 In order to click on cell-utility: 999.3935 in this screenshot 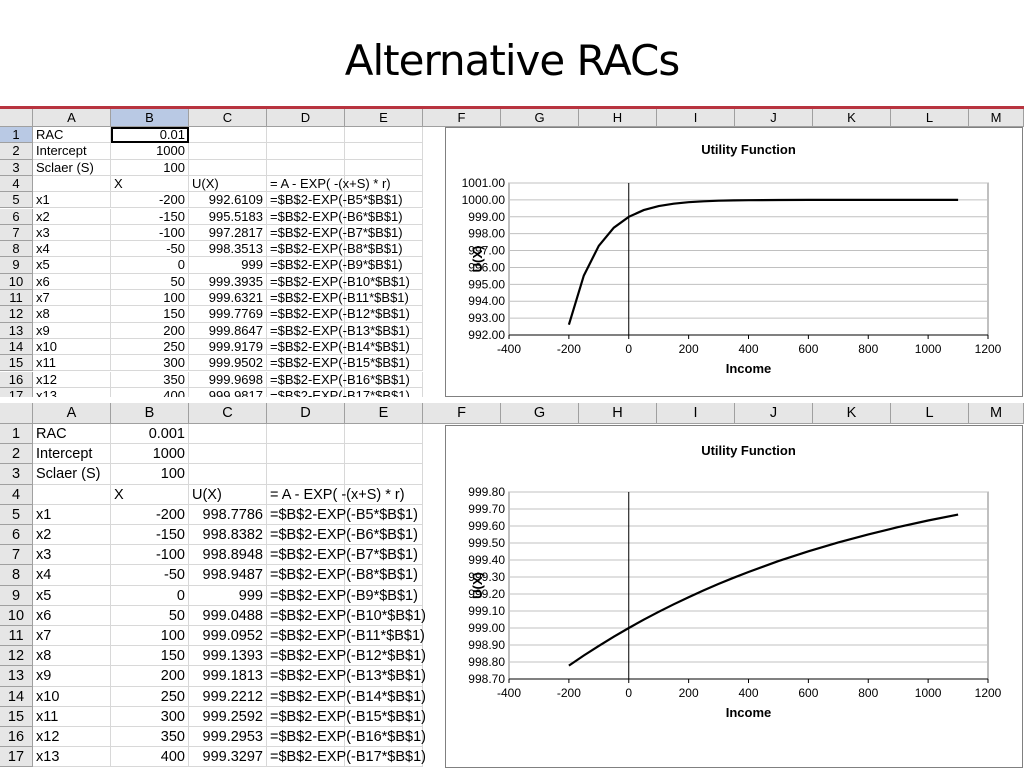, I will do `click(228, 281)`.